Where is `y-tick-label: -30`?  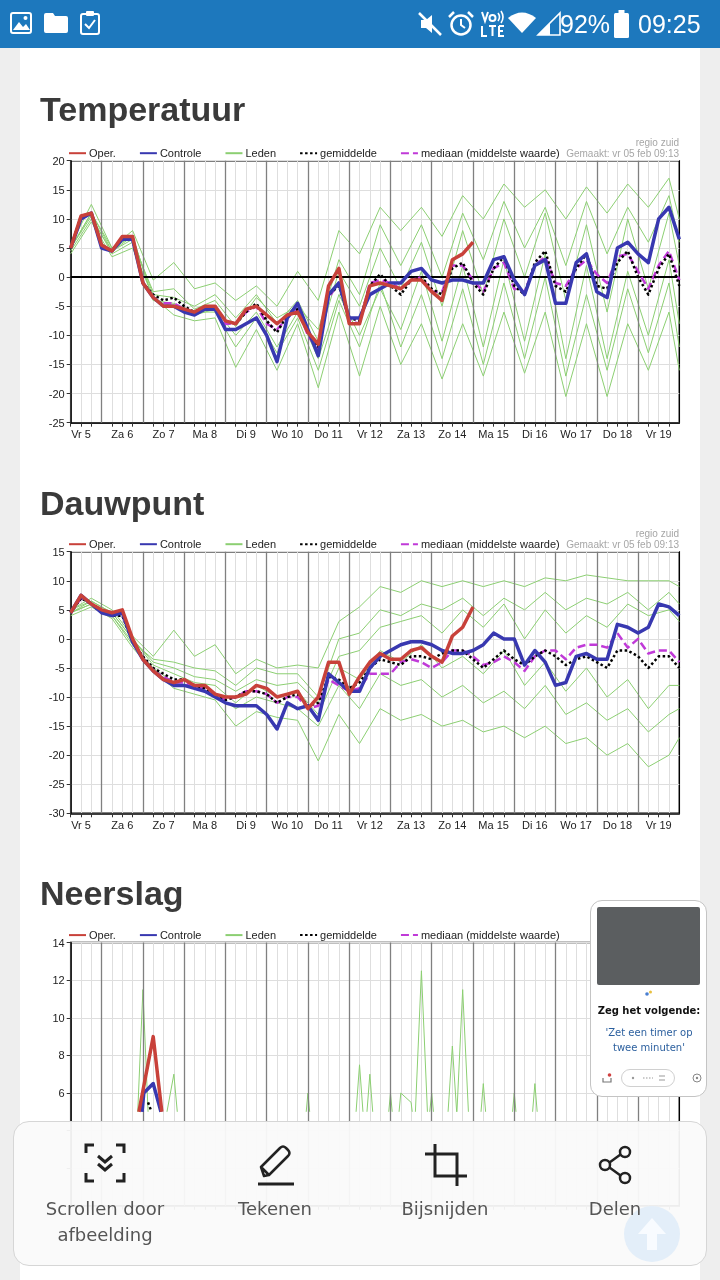
y-tick-label: -30 is located at coordinates (56, 813).